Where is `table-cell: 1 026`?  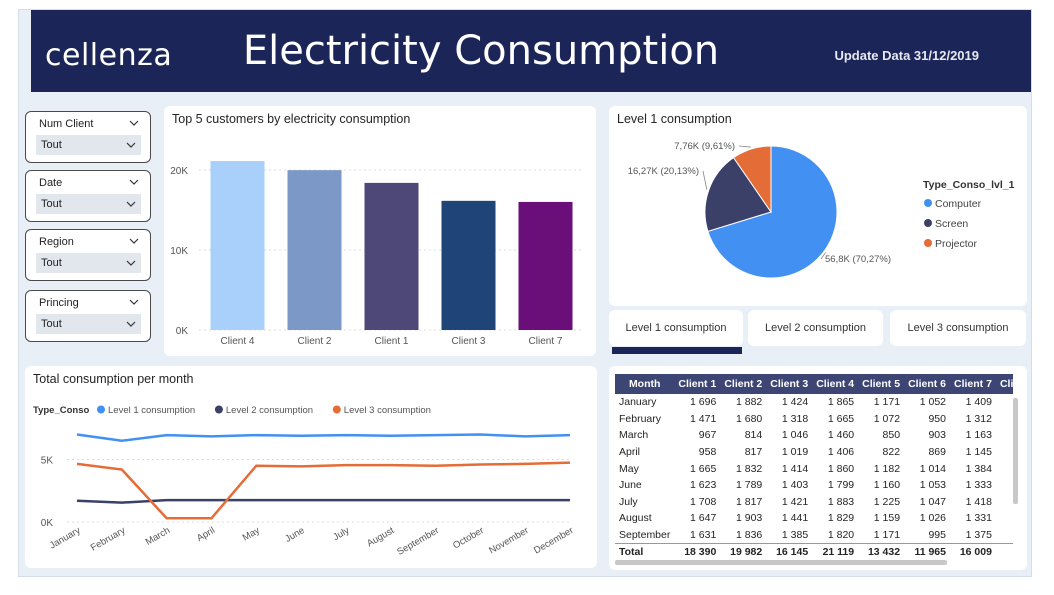 table-cell: 1 026 is located at coordinates (932, 518).